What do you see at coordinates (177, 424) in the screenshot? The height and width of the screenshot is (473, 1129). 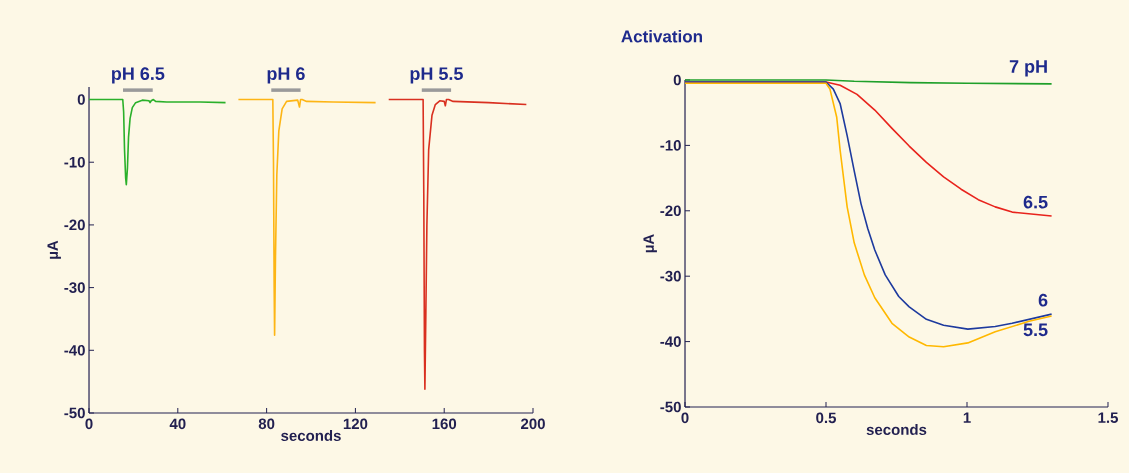 I see `x-tick-label: 40` at bounding box center [177, 424].